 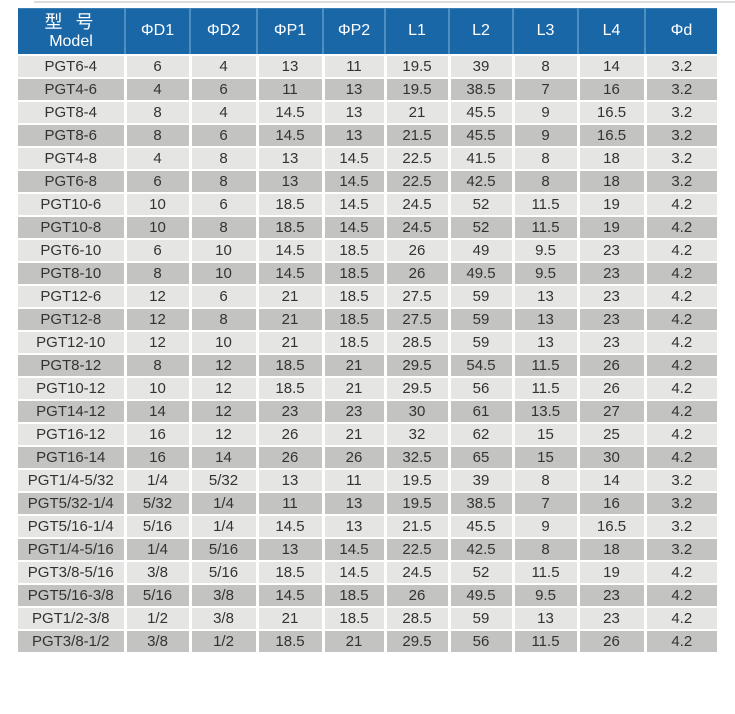 What do you see at coordinates (158, 89) in the screenshot?
I see `value-cell: 4` at bounding box center [158, 89].